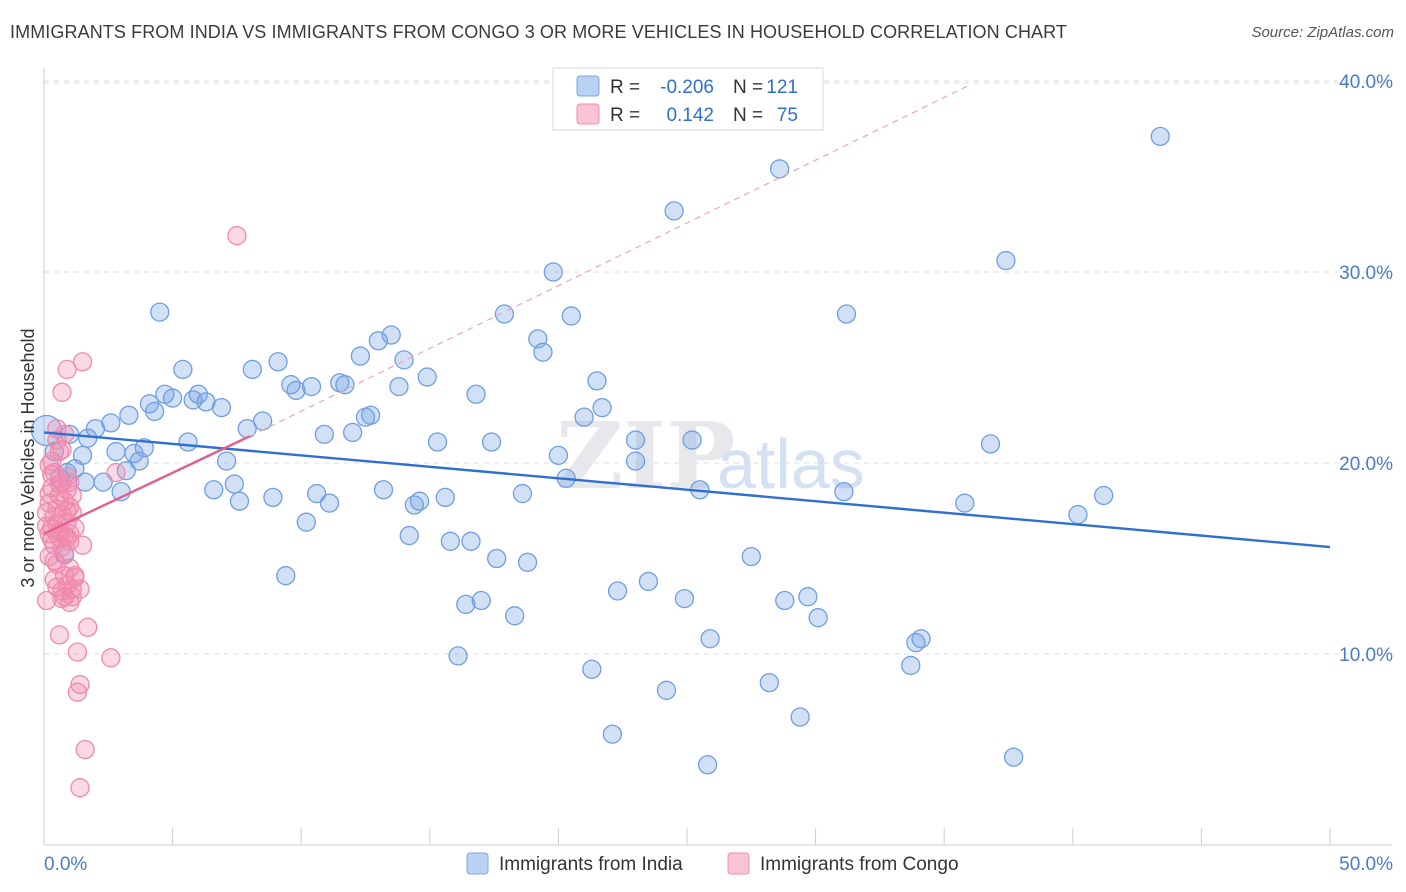 The width and height of the screenshot is (1406, 892). What do you see at coordinates (477, 863) in the screenshot?
I see `bottom-legend-swatch-india` at bounding box center [477, 863].